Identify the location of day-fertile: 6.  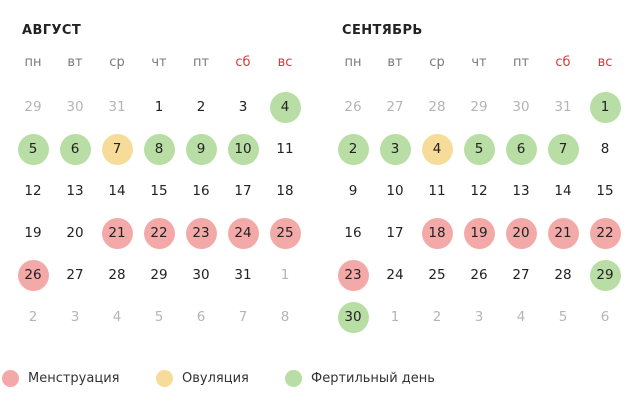
(521, 149).